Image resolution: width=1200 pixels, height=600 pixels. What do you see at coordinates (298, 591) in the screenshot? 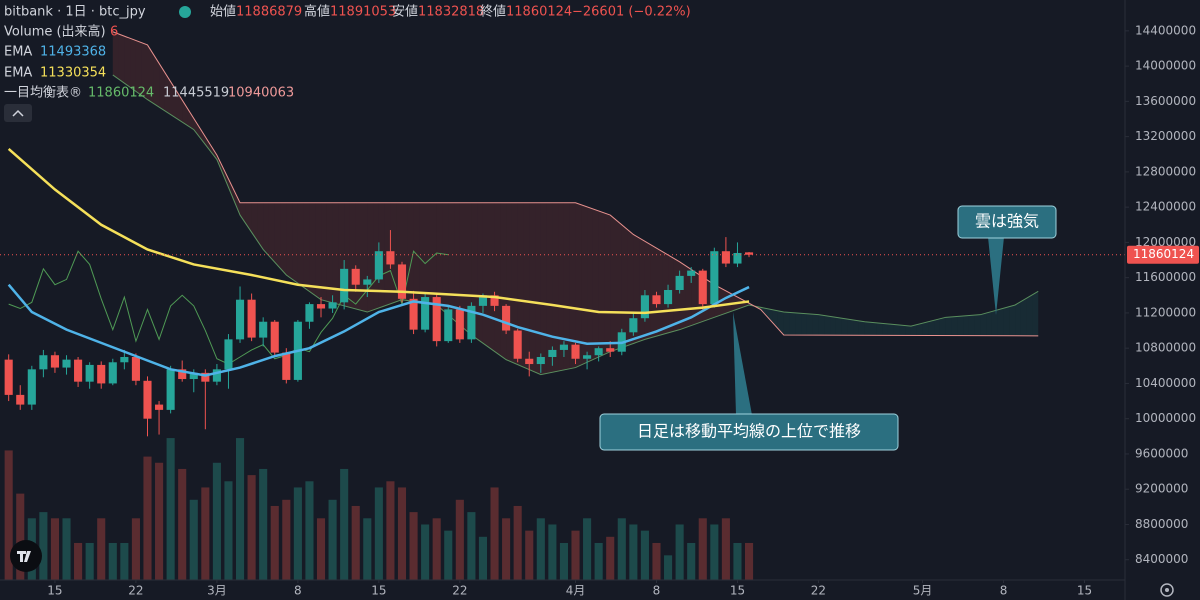
I see `x-tick-label: 8` at bounding box center [298, 591].